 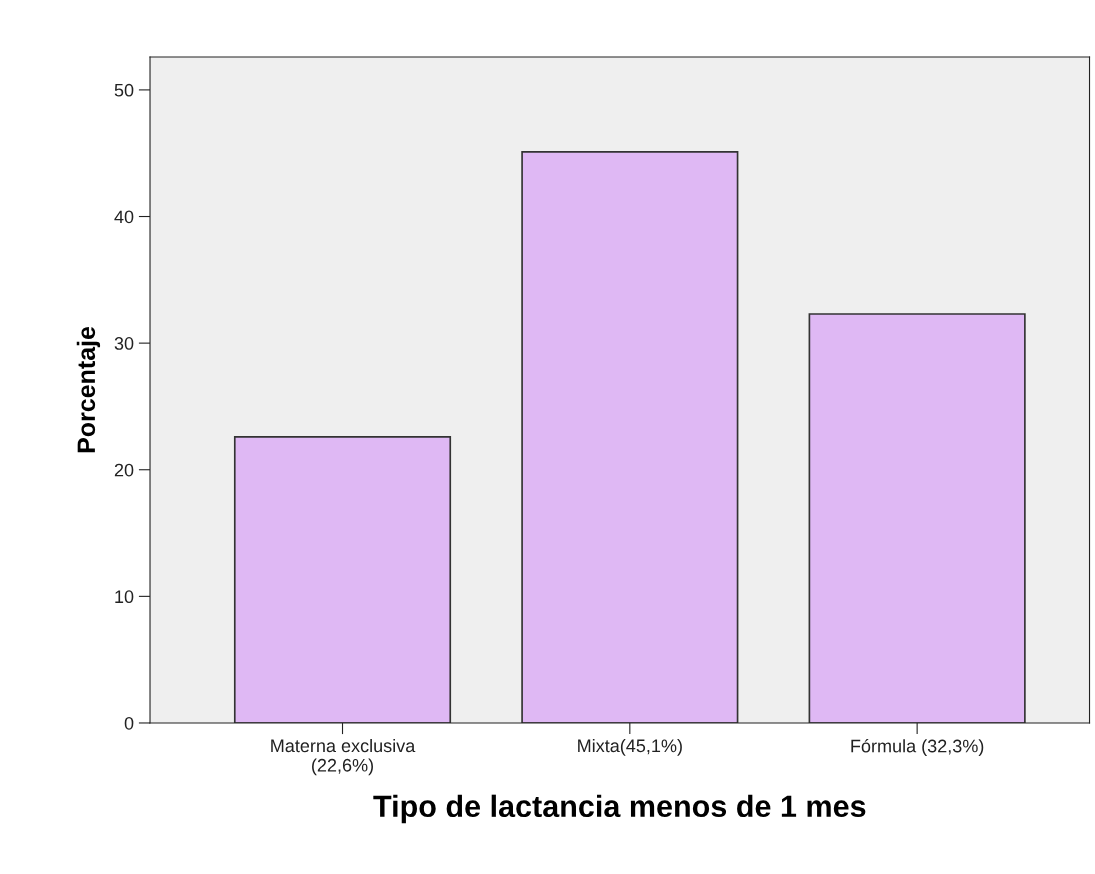 What do you see at coordinates (630, 747) in the screenshot?
I see `x-tick-label: Mixta(45,1%)` at bounding box center [630, 747].